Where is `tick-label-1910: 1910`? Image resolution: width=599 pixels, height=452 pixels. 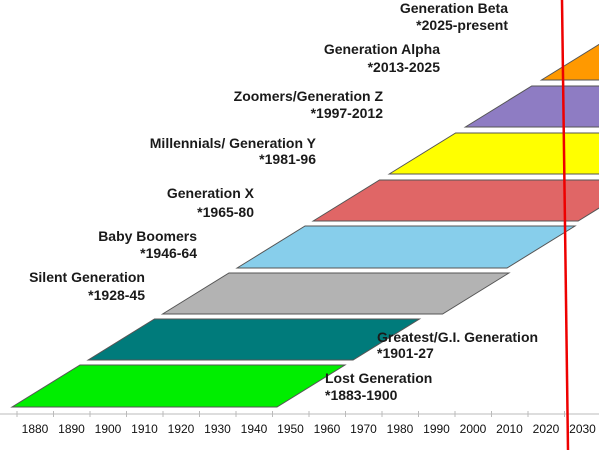
tick-label-1910: 1910 is located at coordinates (144, 429).